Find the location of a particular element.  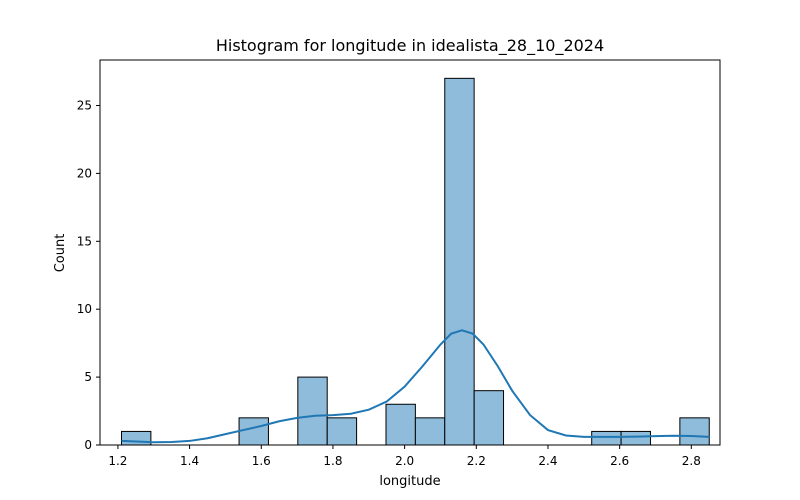

y-tick-label-4: 20 is located at coordinates (84, 173).